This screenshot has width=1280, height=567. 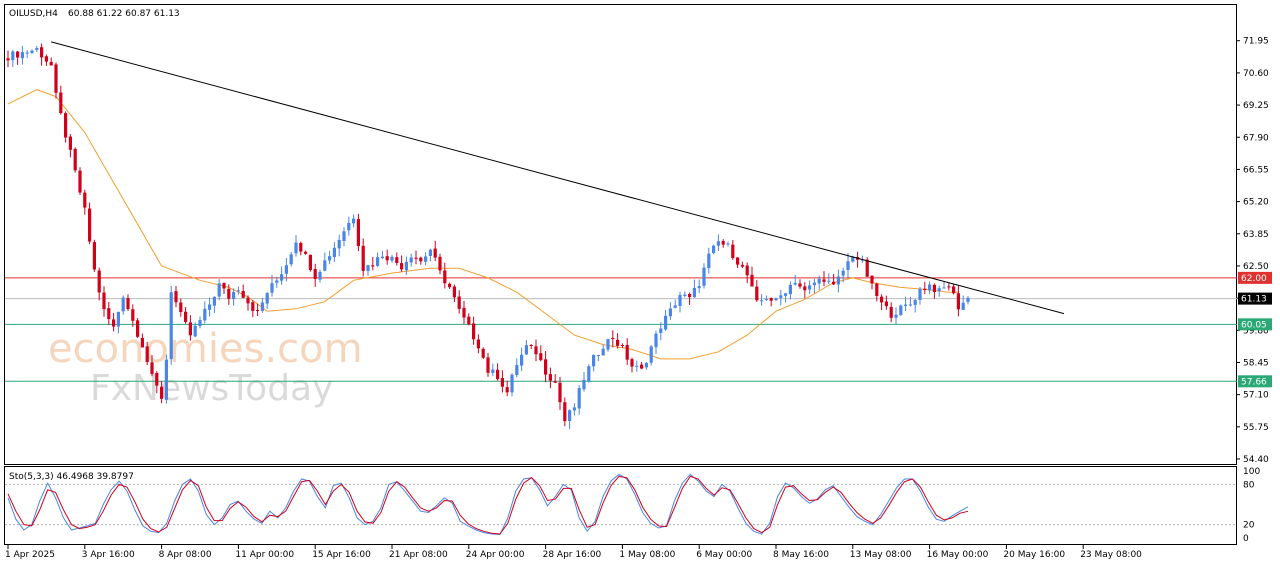 I want to click on time-tick-label: 11 Apr 00:00, so click(x=264, y=555).